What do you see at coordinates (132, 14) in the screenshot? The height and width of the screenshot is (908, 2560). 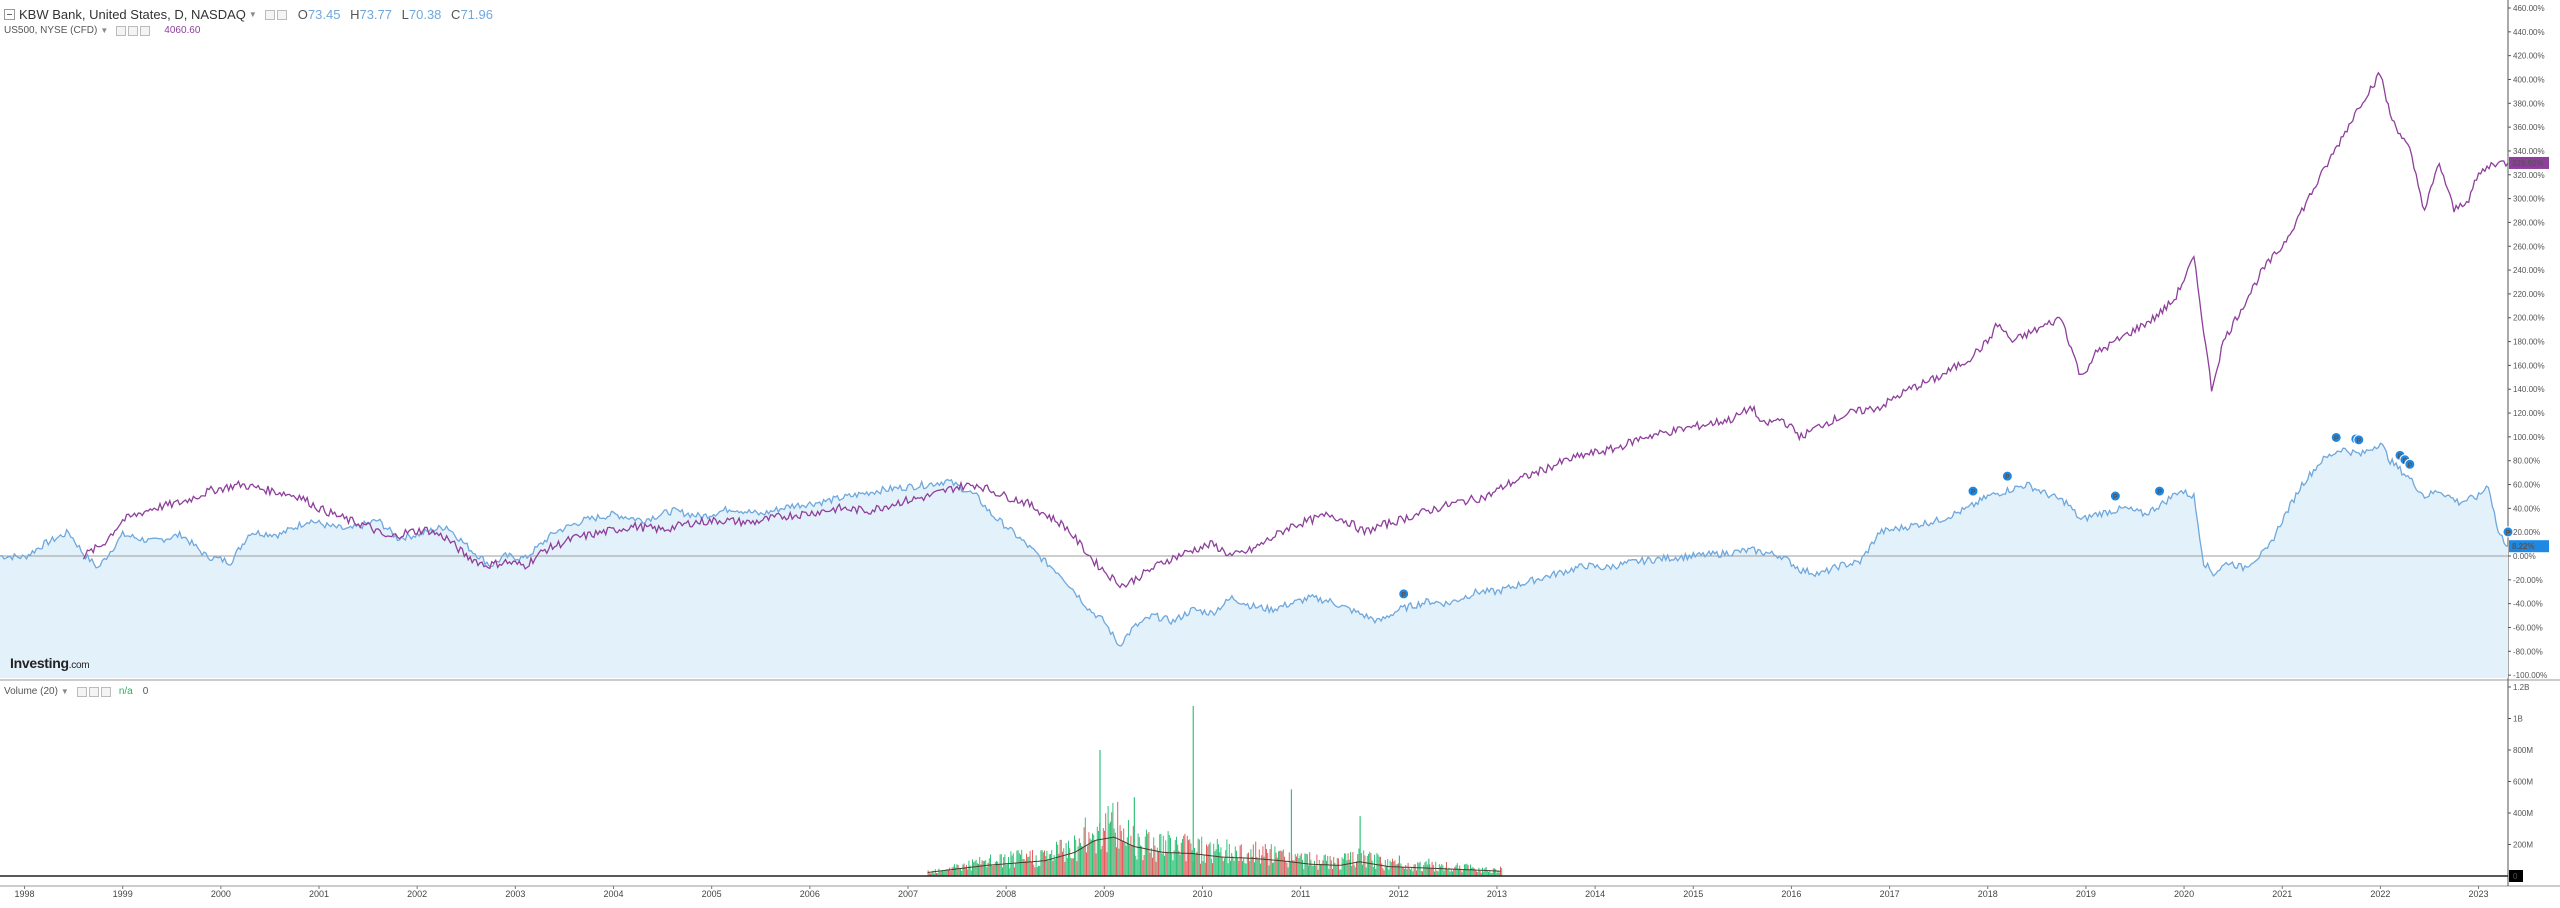 I see `main-symbol: KBW Bank, United States, D, NASDAQ` at bounding box center [132, 14].